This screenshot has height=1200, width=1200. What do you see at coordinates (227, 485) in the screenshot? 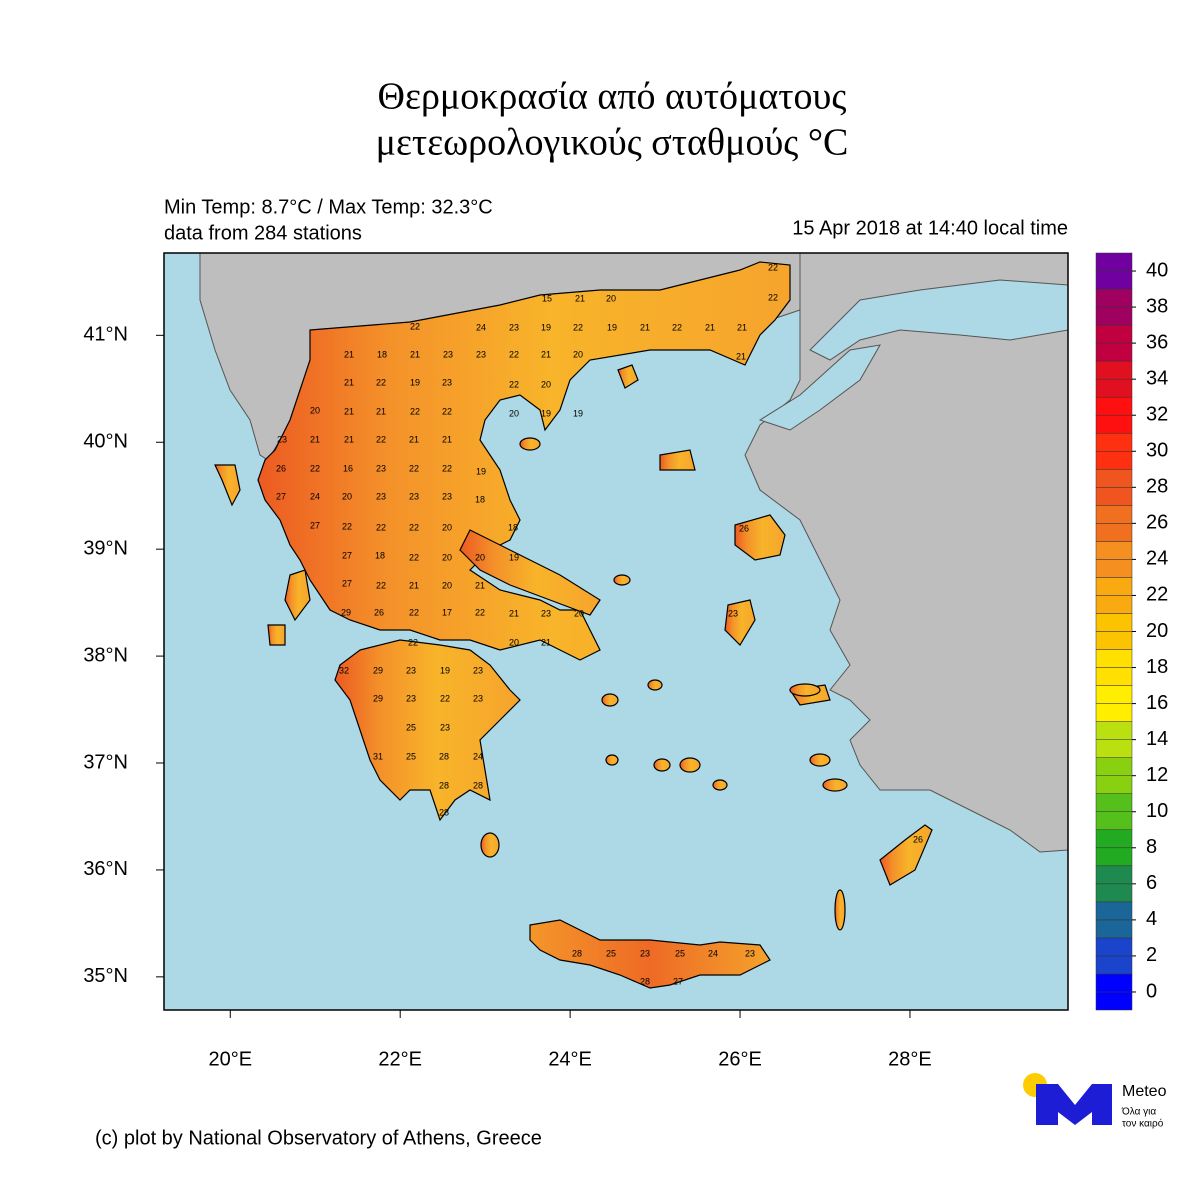
I see `corfu` at bounding box center [227, 485].